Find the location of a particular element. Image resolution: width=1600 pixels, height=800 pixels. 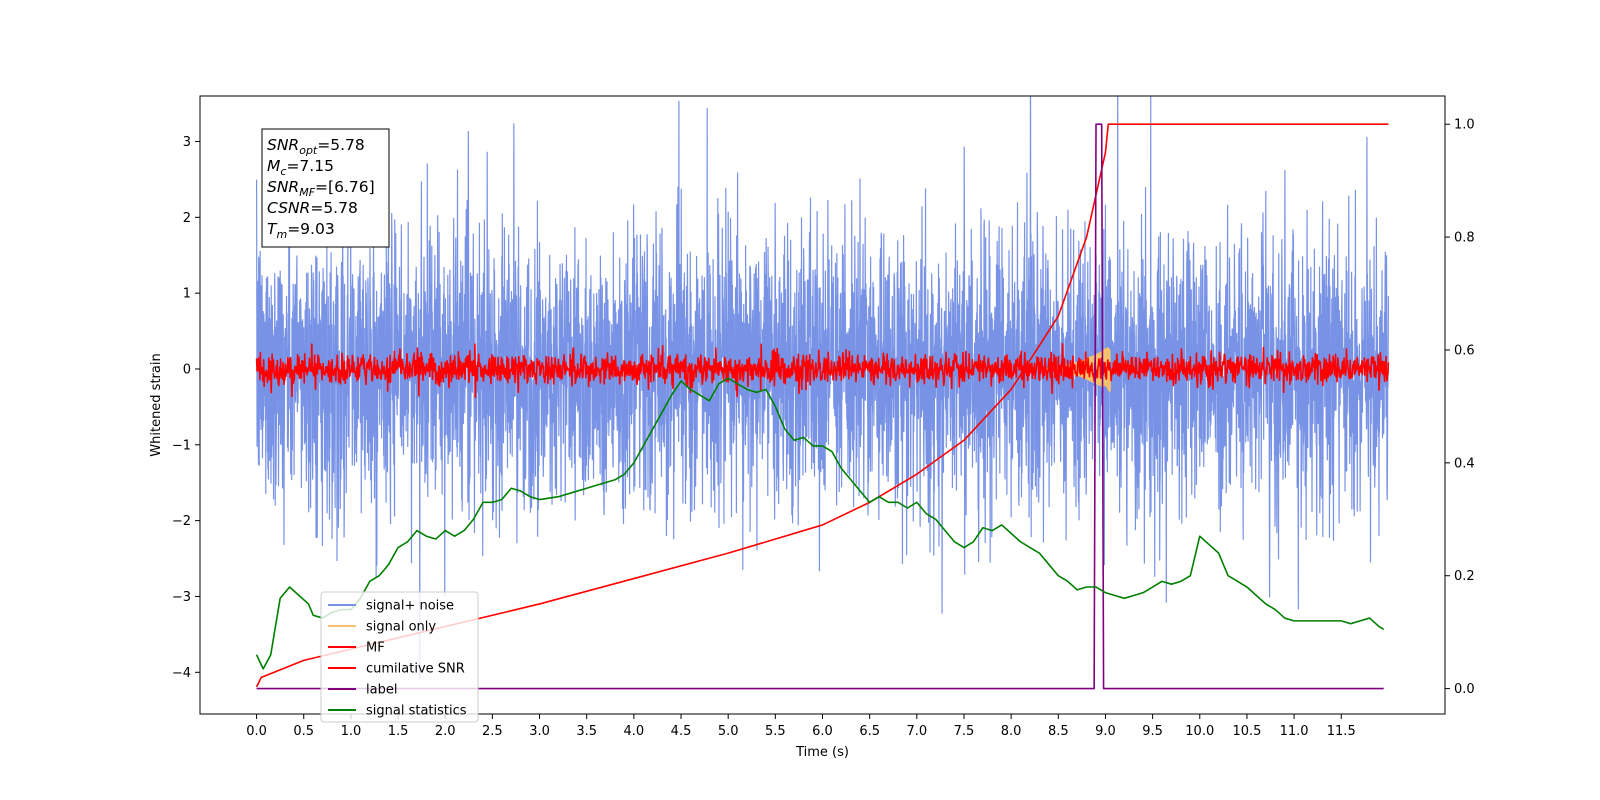

legend-item-signal-noise: signal+ noise is located at coordinates (410, 606).